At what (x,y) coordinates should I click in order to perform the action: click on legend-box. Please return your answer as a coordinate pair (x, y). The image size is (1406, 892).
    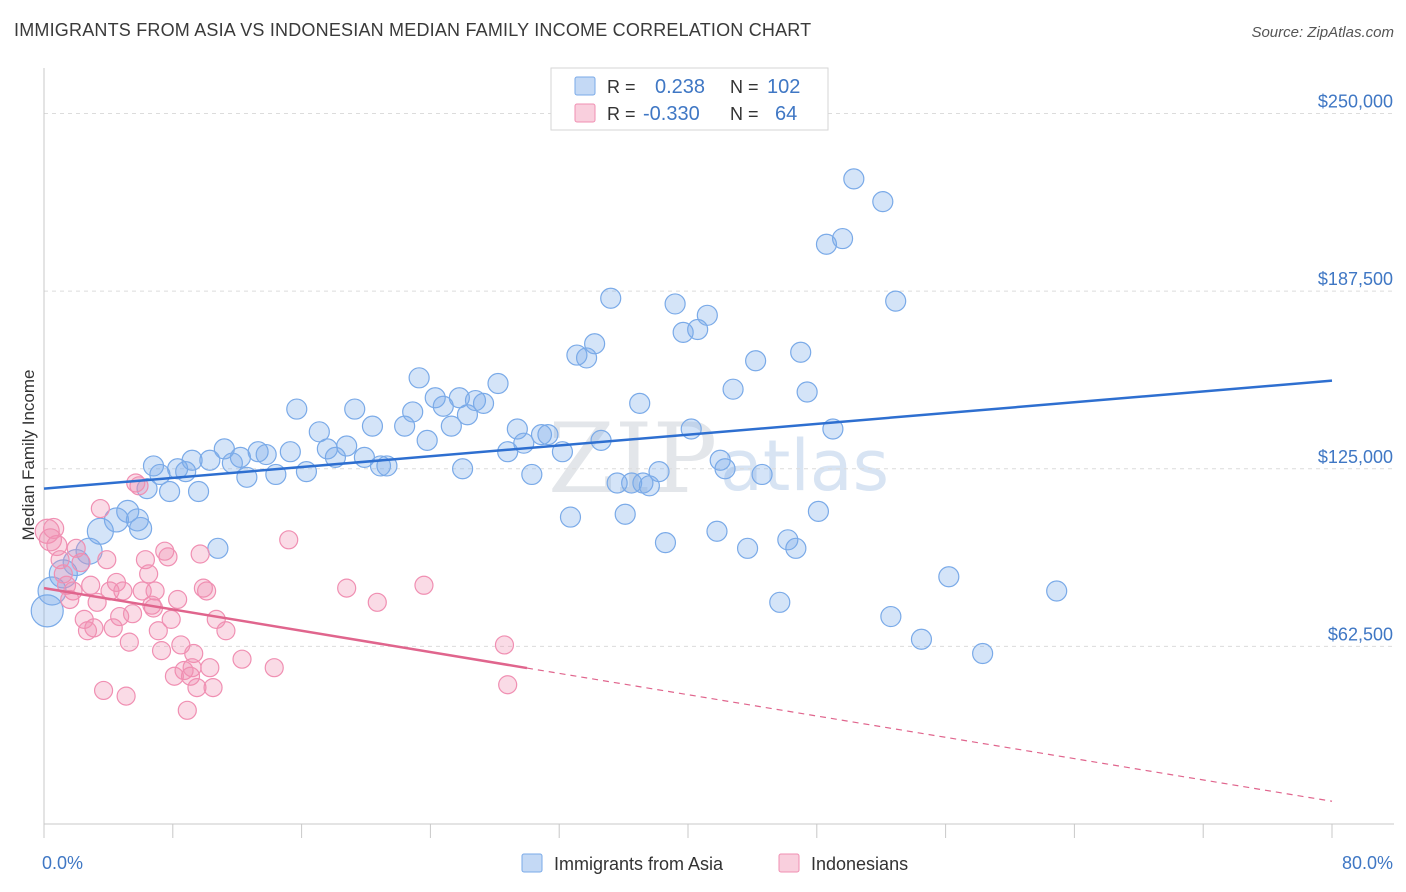
    Looking at the image, I should click on (689, 99).